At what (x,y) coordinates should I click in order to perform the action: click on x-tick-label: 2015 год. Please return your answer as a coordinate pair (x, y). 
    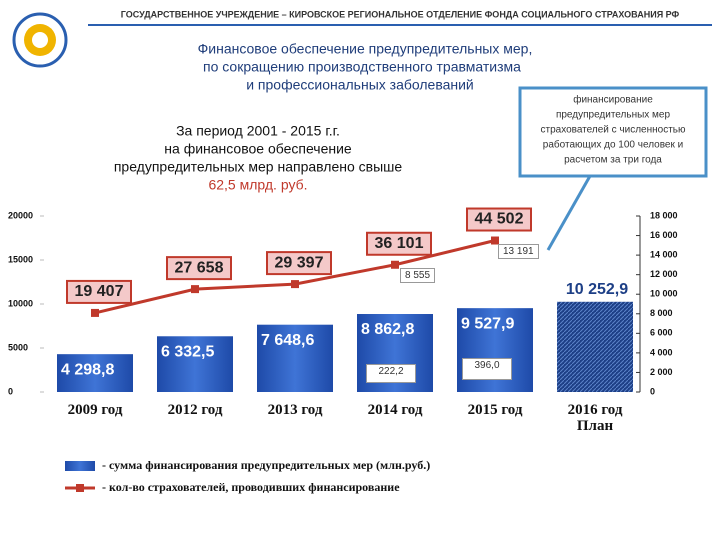
    Looking at the image, I should click on (495, 410).